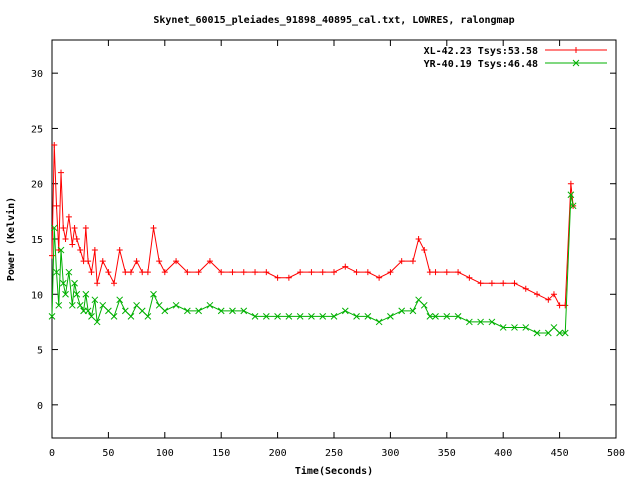 The width and height of the screenshot is (640, 480). I want to click on x-tick-label: 100, so click(165, 453).